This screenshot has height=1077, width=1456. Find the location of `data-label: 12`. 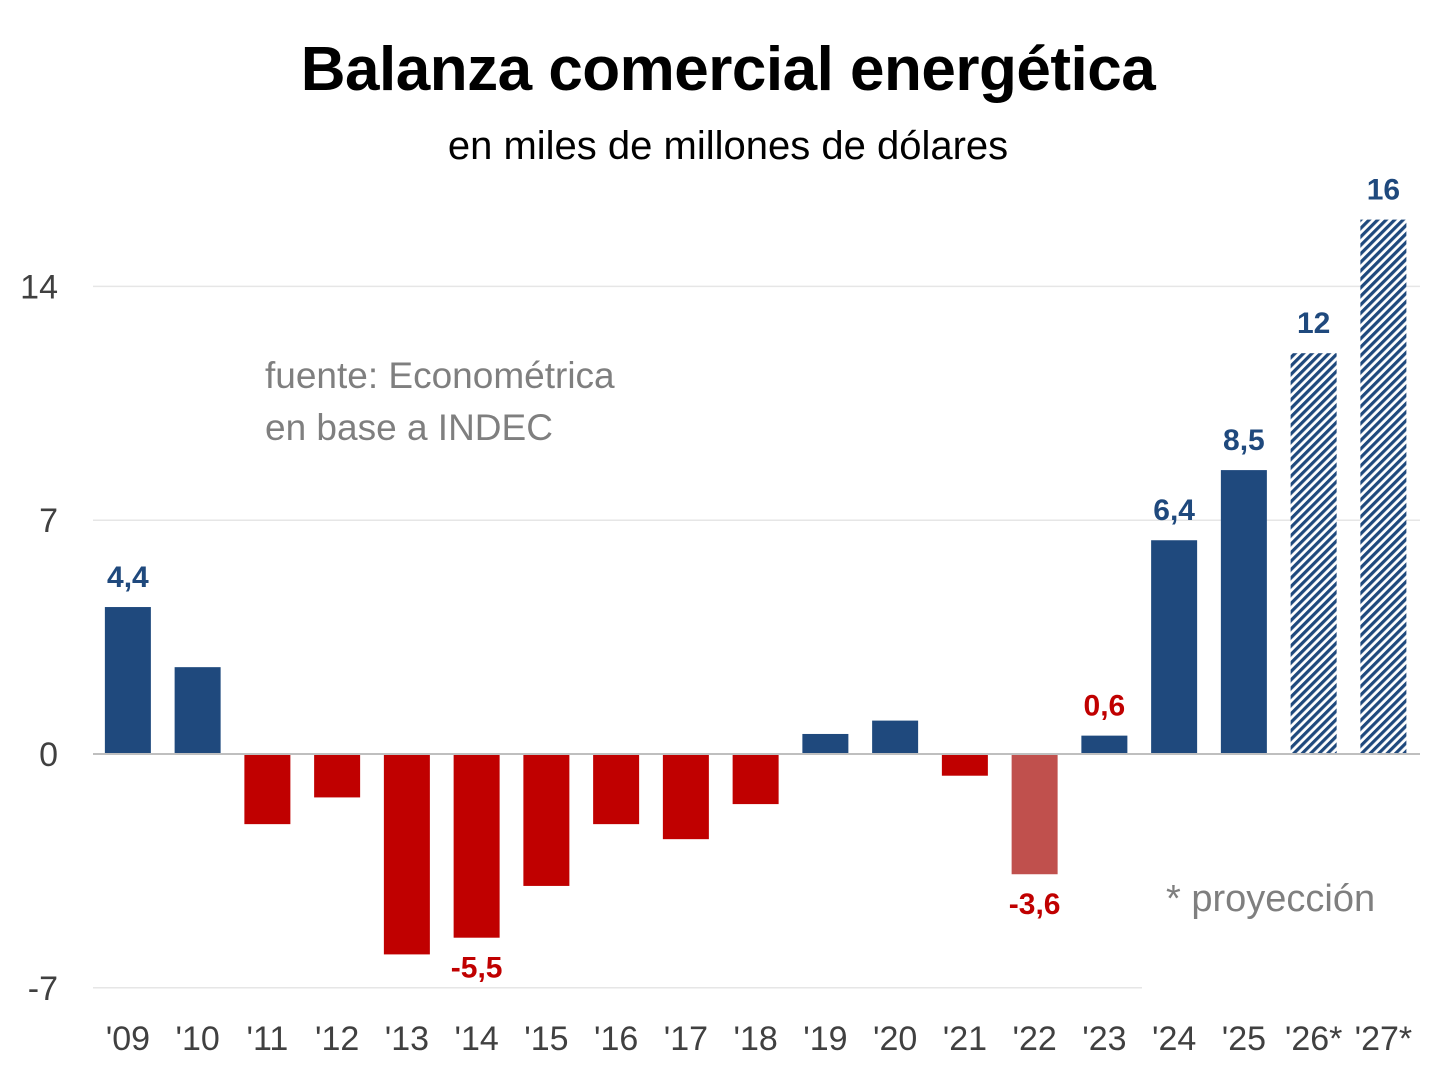

data-label: 12 is located at coordinates (1313, 323).